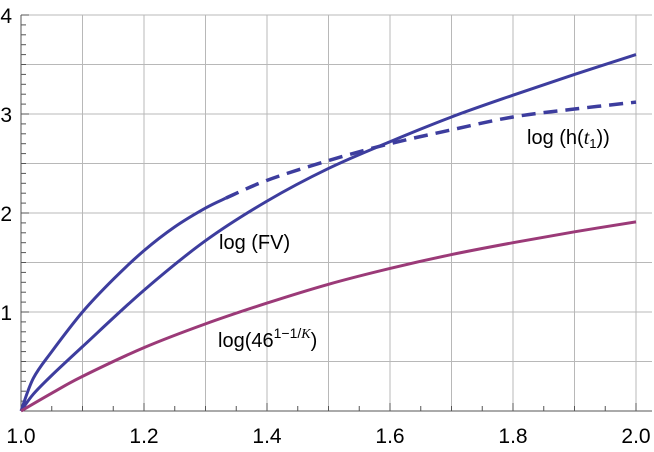  I want to click on x-tick-label: 2.0, so click(635, 436).